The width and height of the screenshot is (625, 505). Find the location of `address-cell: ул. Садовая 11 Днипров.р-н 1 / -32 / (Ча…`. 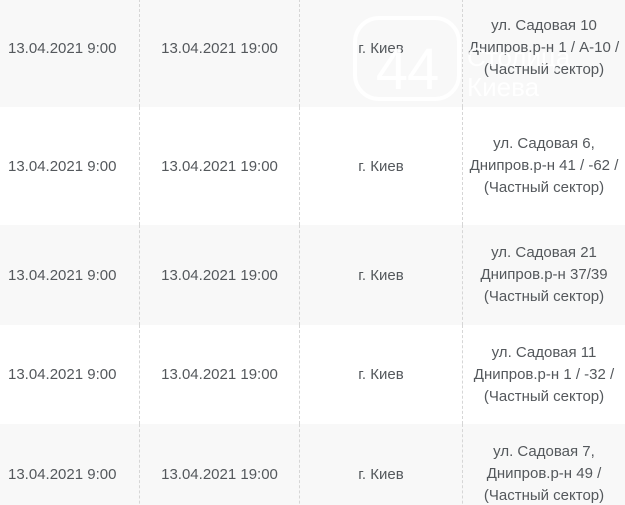

address-cell: ул. Садовая 11 Днипров.р-н 1 / -32 / (Ча… is located at coordinates (544, 374).